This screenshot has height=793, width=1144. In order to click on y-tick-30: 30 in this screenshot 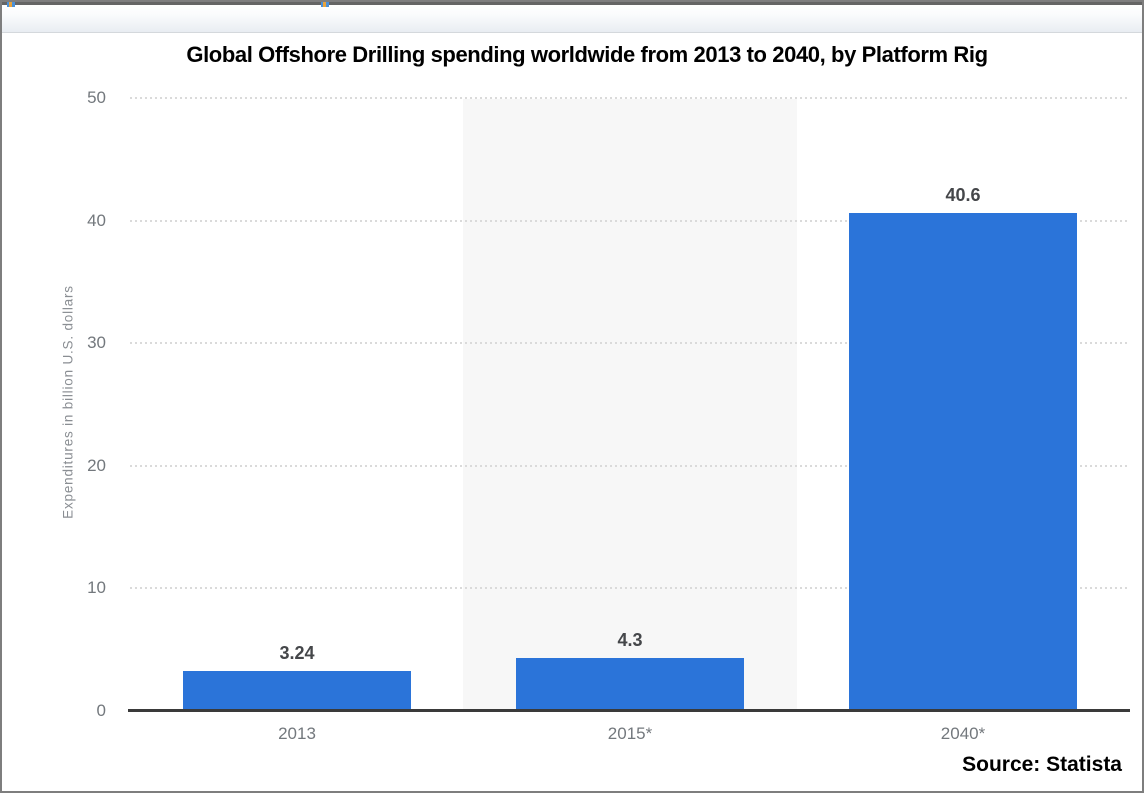, I will do `click(96, 343)`.